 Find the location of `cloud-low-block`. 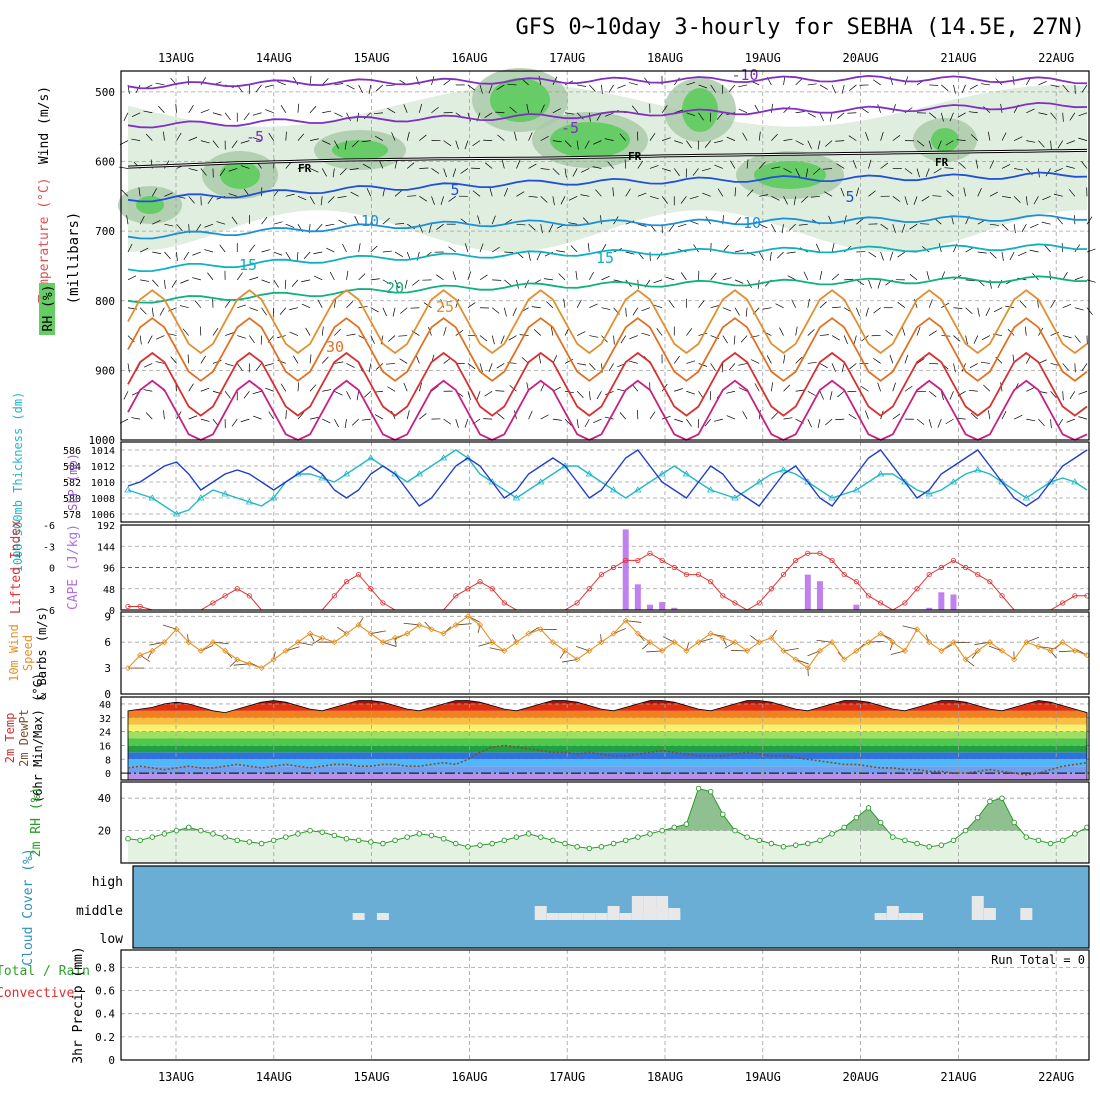

cloud-low-block is located at coordinates (1026, 914).